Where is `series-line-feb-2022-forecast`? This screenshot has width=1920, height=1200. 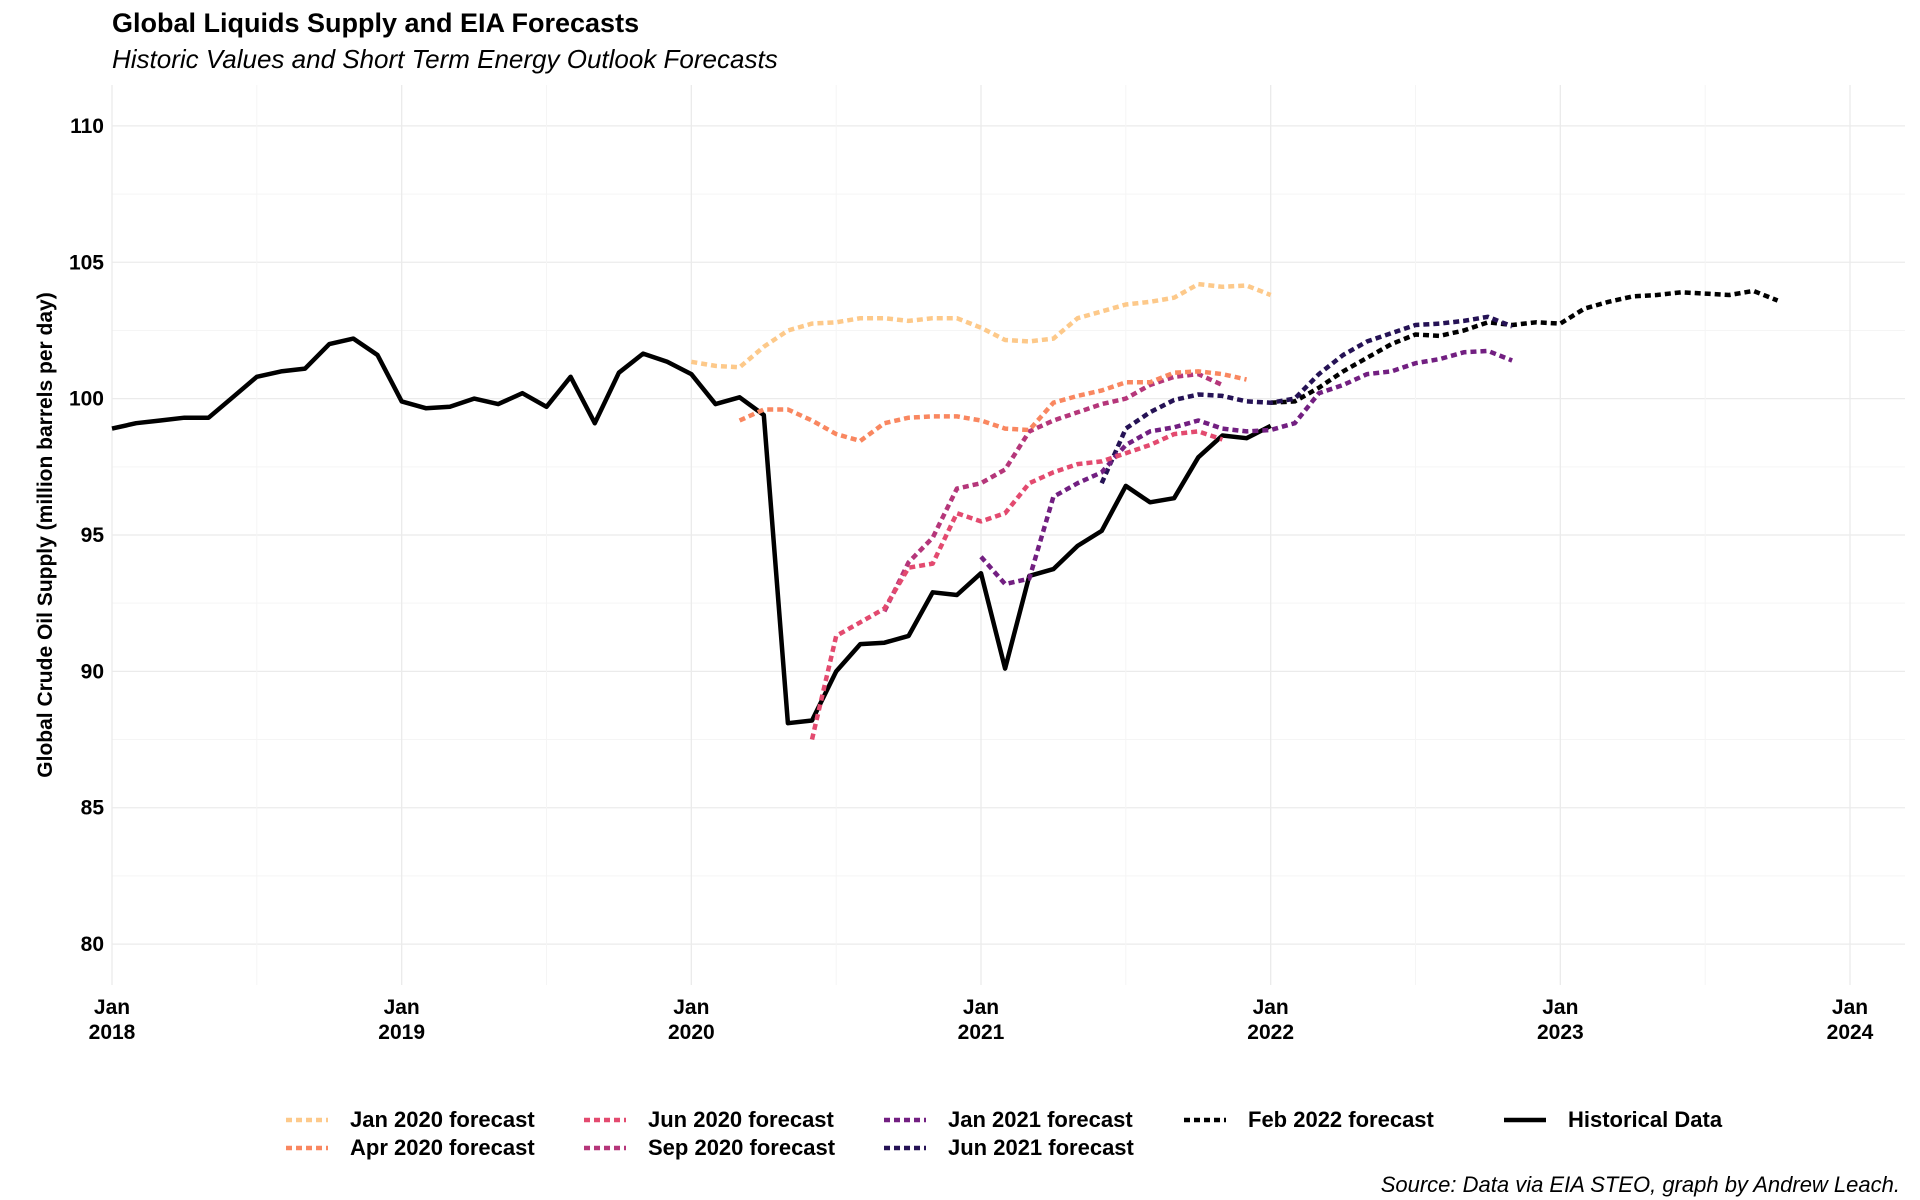 series-line-feb-2022-forecast is located at coordinates (1524, 346).